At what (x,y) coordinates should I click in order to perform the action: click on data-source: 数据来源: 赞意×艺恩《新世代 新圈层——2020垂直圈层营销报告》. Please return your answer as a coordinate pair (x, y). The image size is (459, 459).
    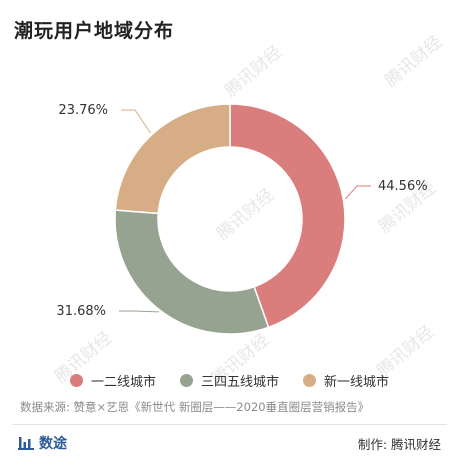
    Looking at the image, I should click on (195, 407).